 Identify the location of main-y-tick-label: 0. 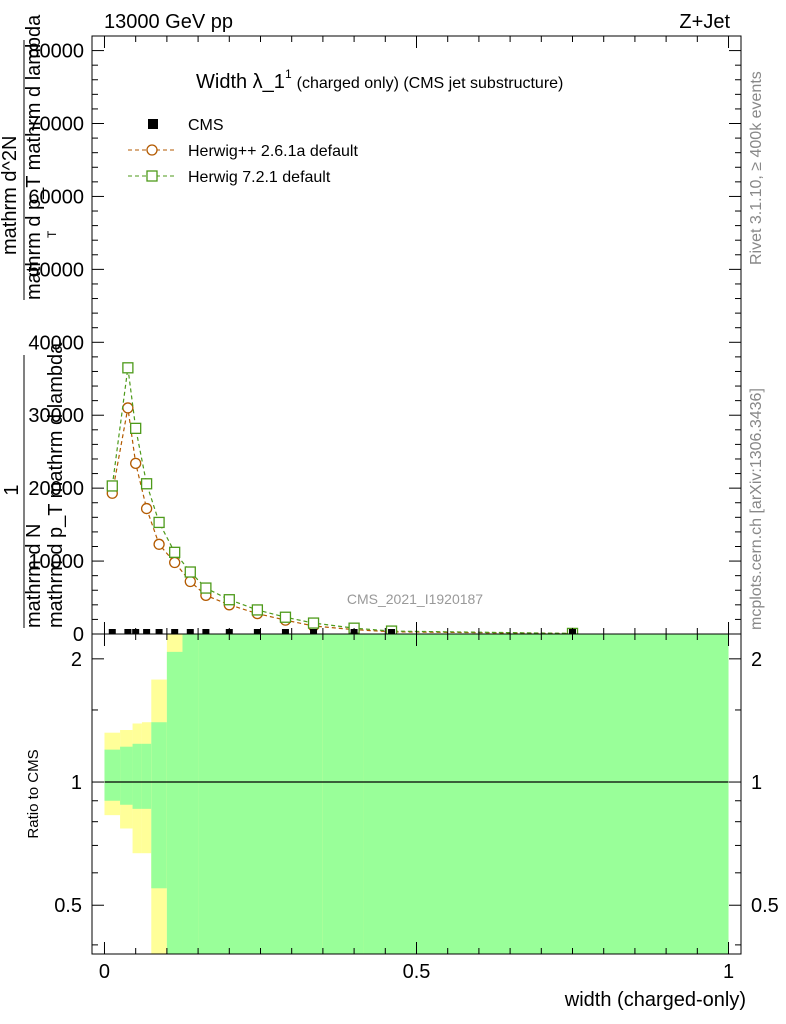
(78, 635).